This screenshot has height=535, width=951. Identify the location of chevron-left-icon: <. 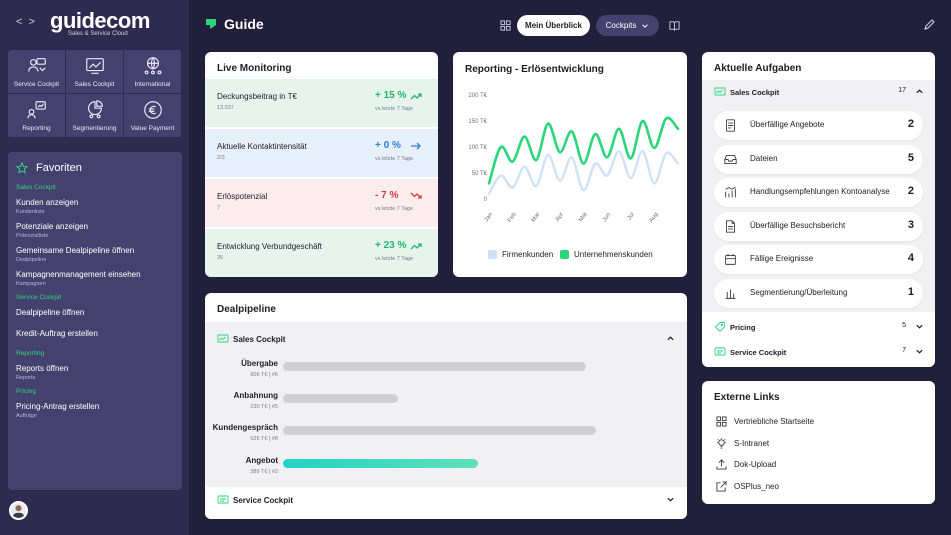
(22, 22).